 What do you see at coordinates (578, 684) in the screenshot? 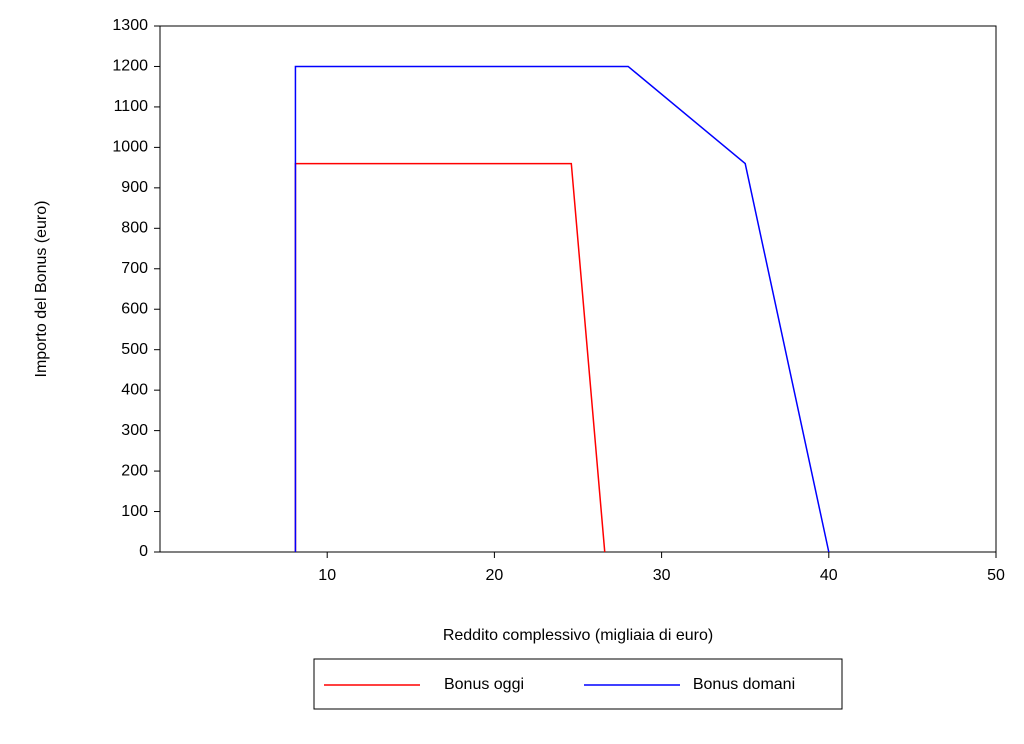
I see `legend` at bounding box center [578, 684].